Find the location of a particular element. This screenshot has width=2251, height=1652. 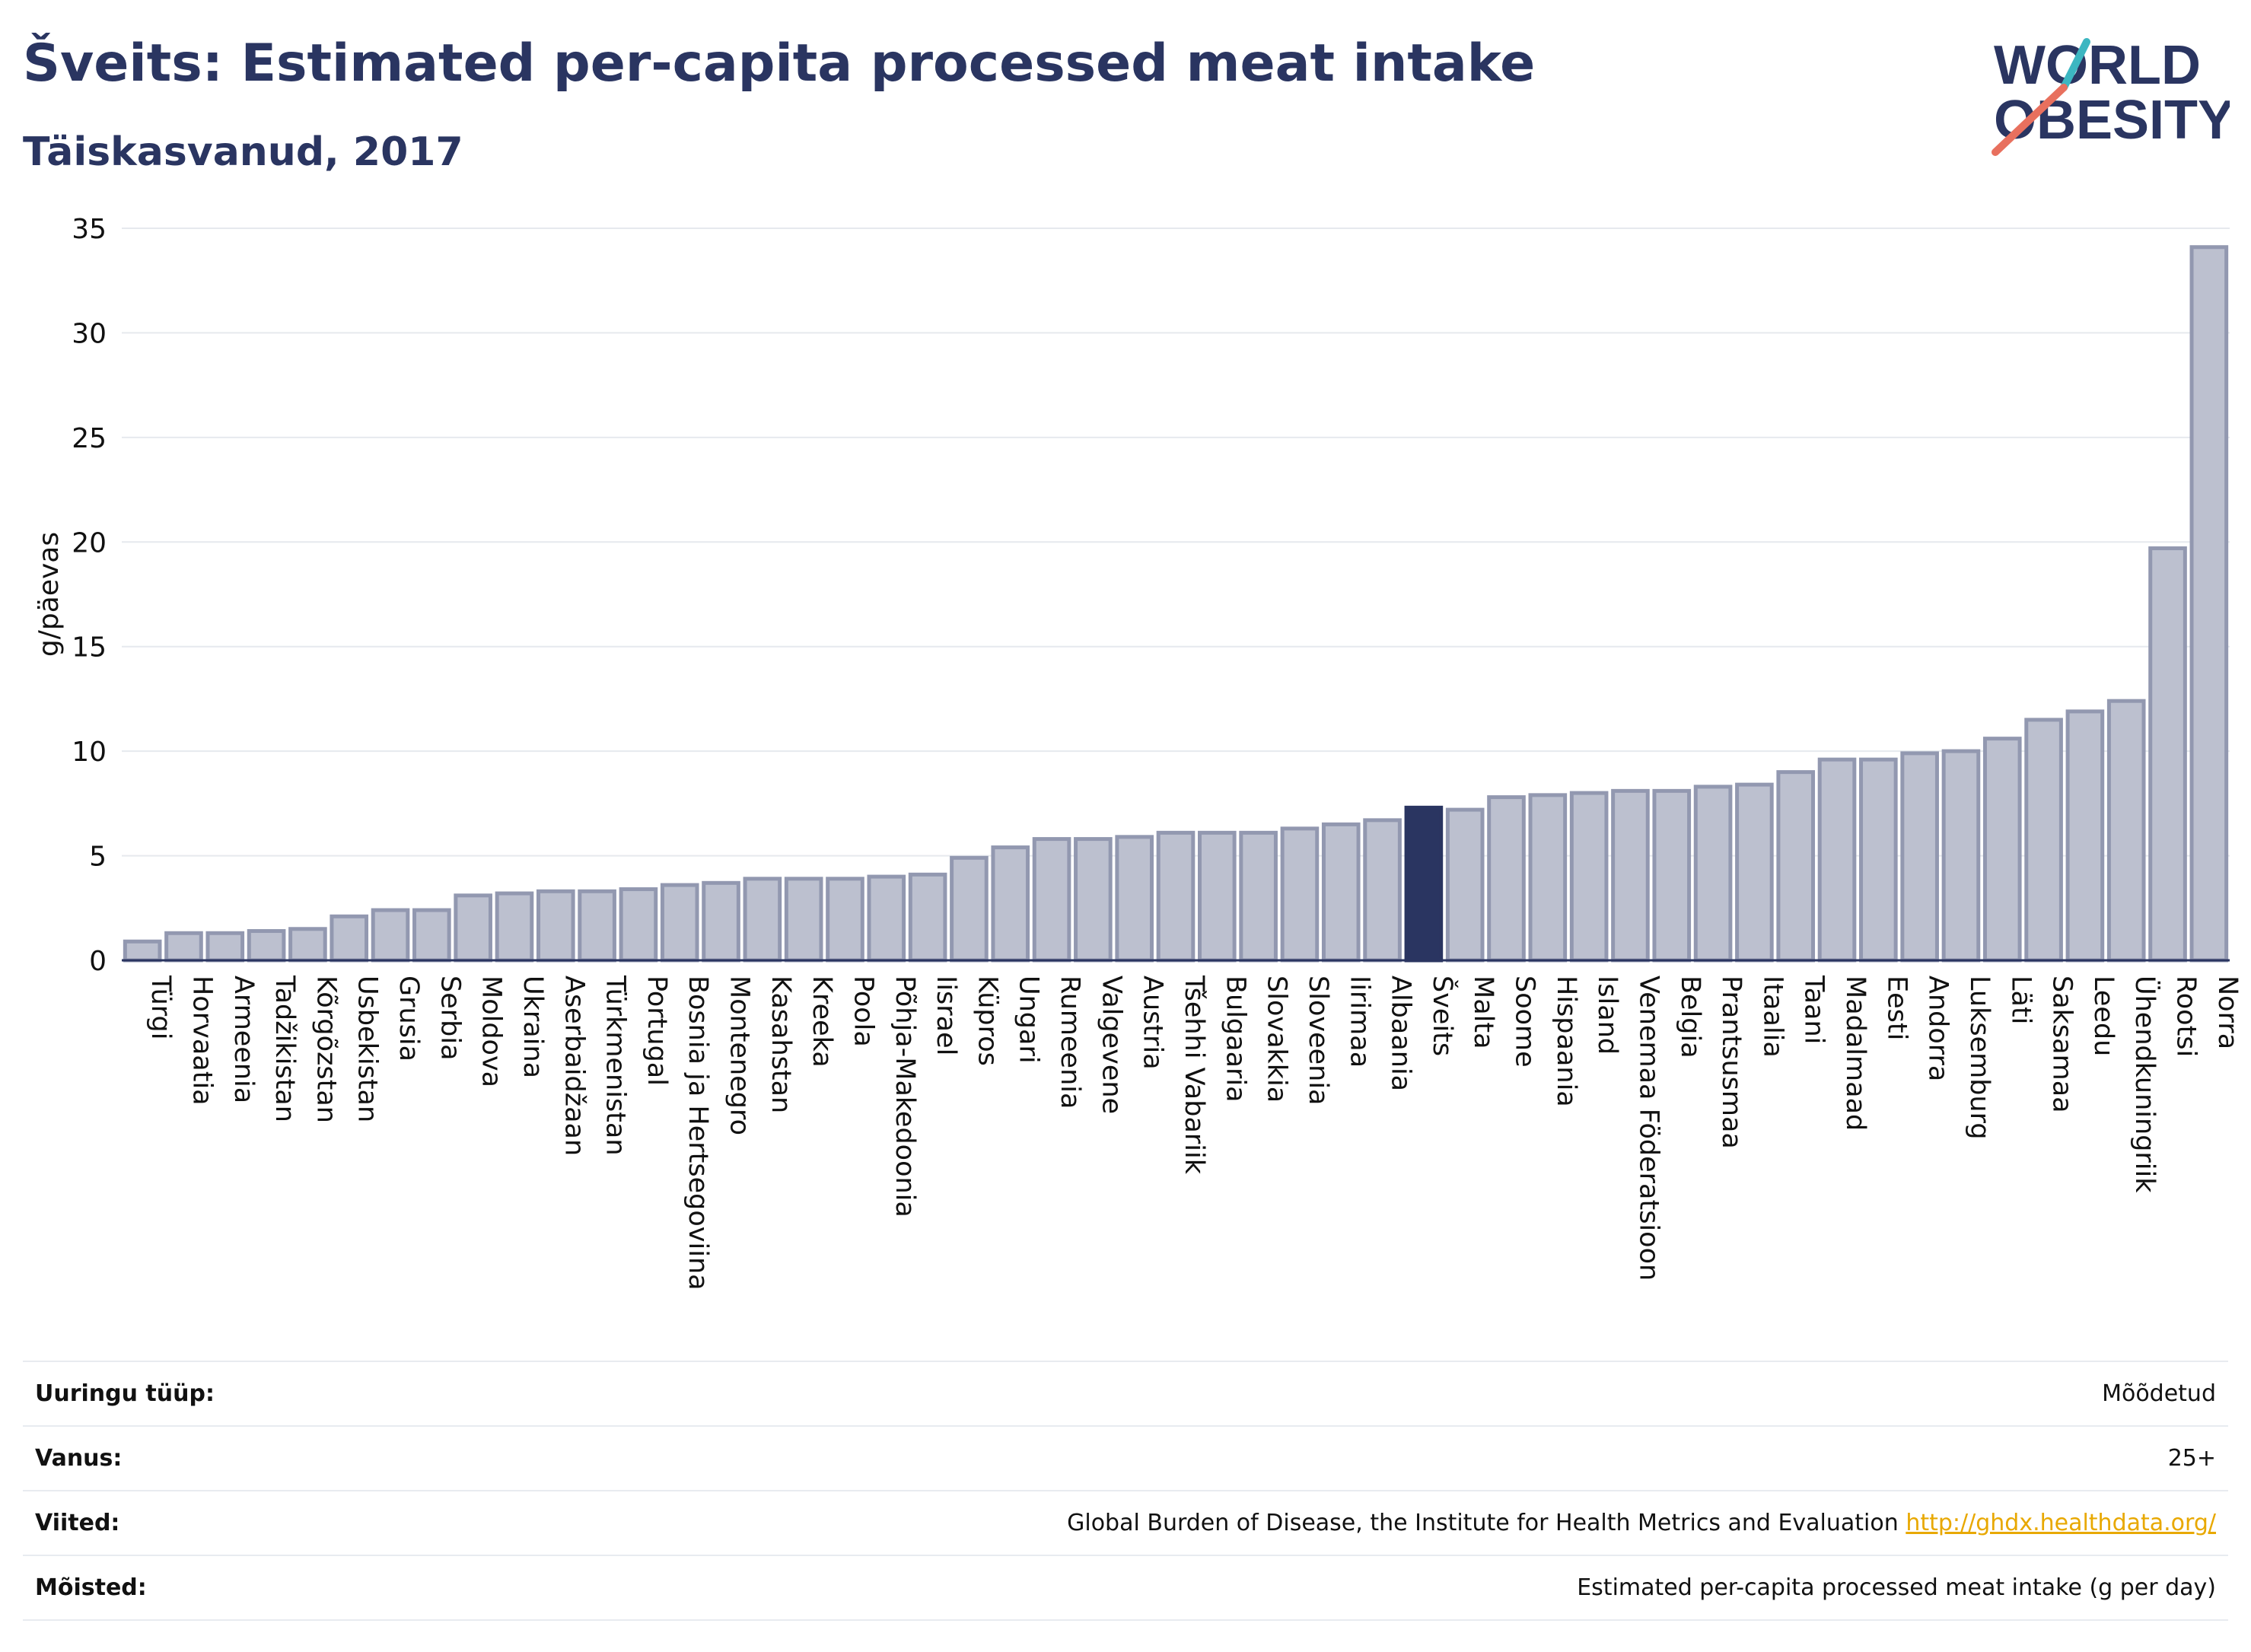

x-tick-label: Bulgaaria is located at coordinates (1235, 1039).